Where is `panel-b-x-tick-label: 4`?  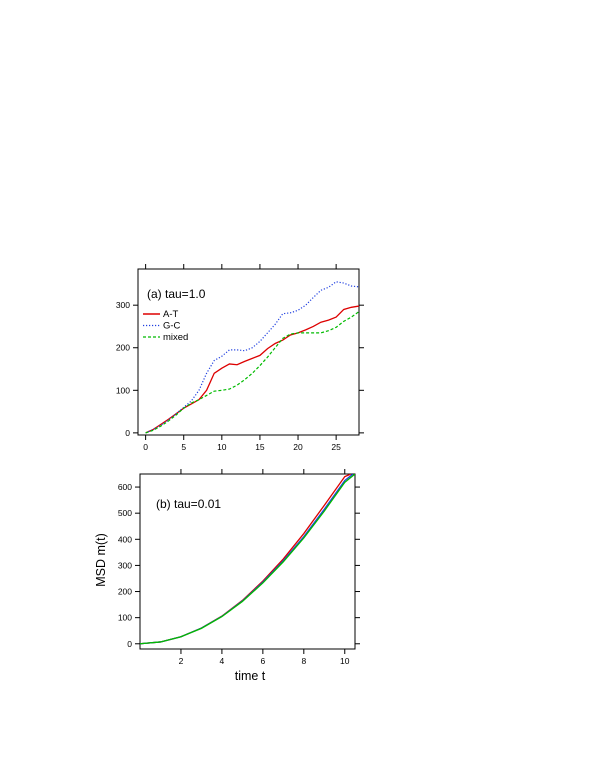 panel-b-x-tick-label: 4 is located at coordinates (222, 661).